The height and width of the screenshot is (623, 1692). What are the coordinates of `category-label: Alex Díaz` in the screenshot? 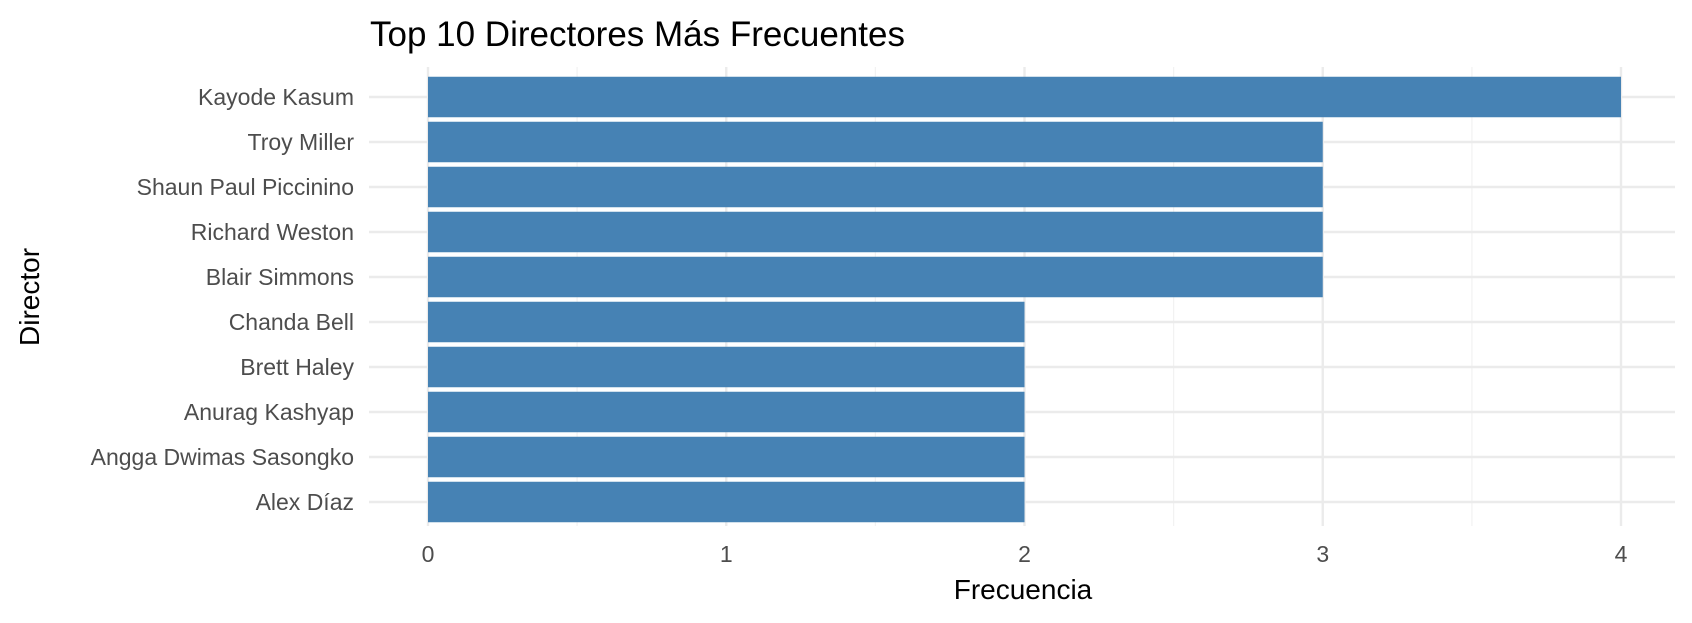 It's located at (305, 502).